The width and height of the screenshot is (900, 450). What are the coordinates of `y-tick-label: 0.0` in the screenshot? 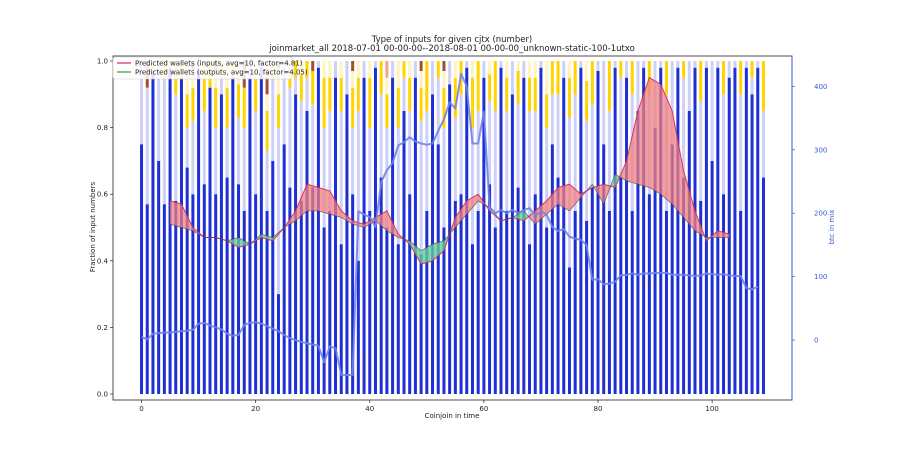 It's located at (102, 395).